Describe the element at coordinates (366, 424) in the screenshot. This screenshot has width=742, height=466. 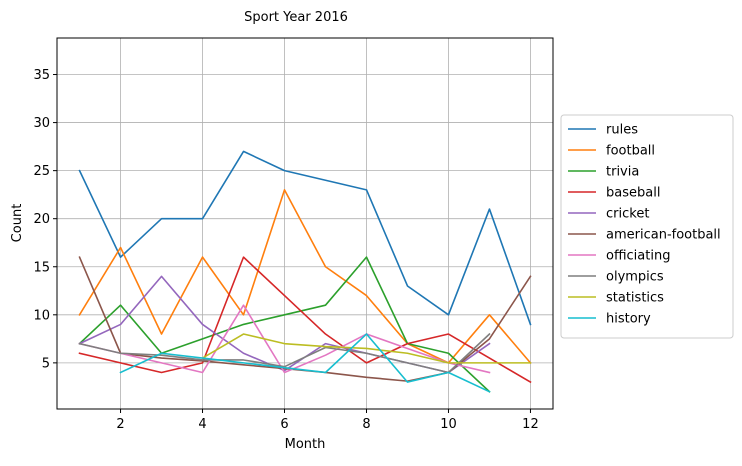
I see `x-tick-label: 8` at that location.